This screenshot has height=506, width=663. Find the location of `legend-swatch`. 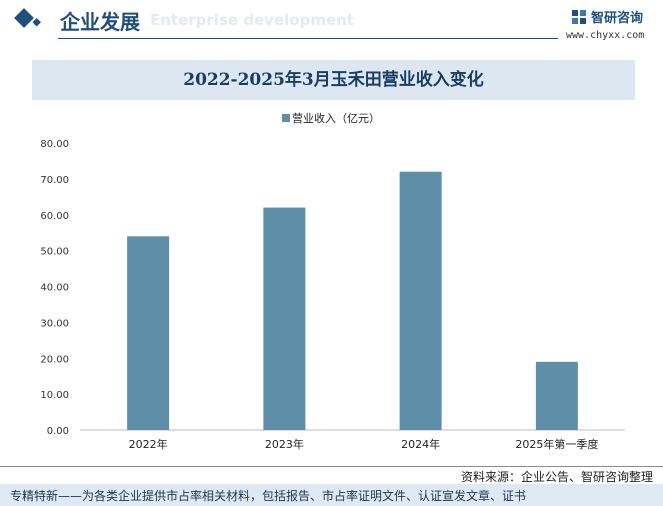

legend-swatch is located at coordinates (286, 118).